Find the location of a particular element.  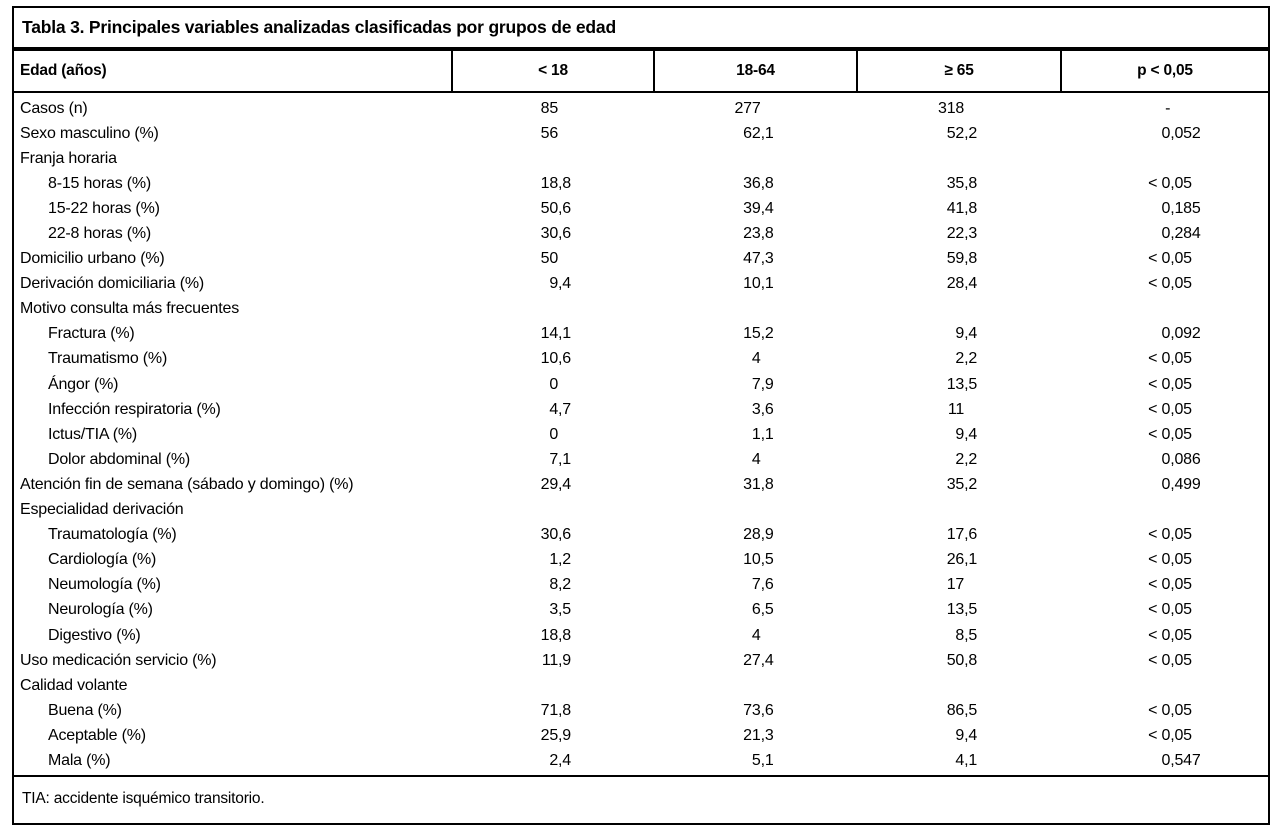

row-value: 2,4 is located at coordinates (560, 760).